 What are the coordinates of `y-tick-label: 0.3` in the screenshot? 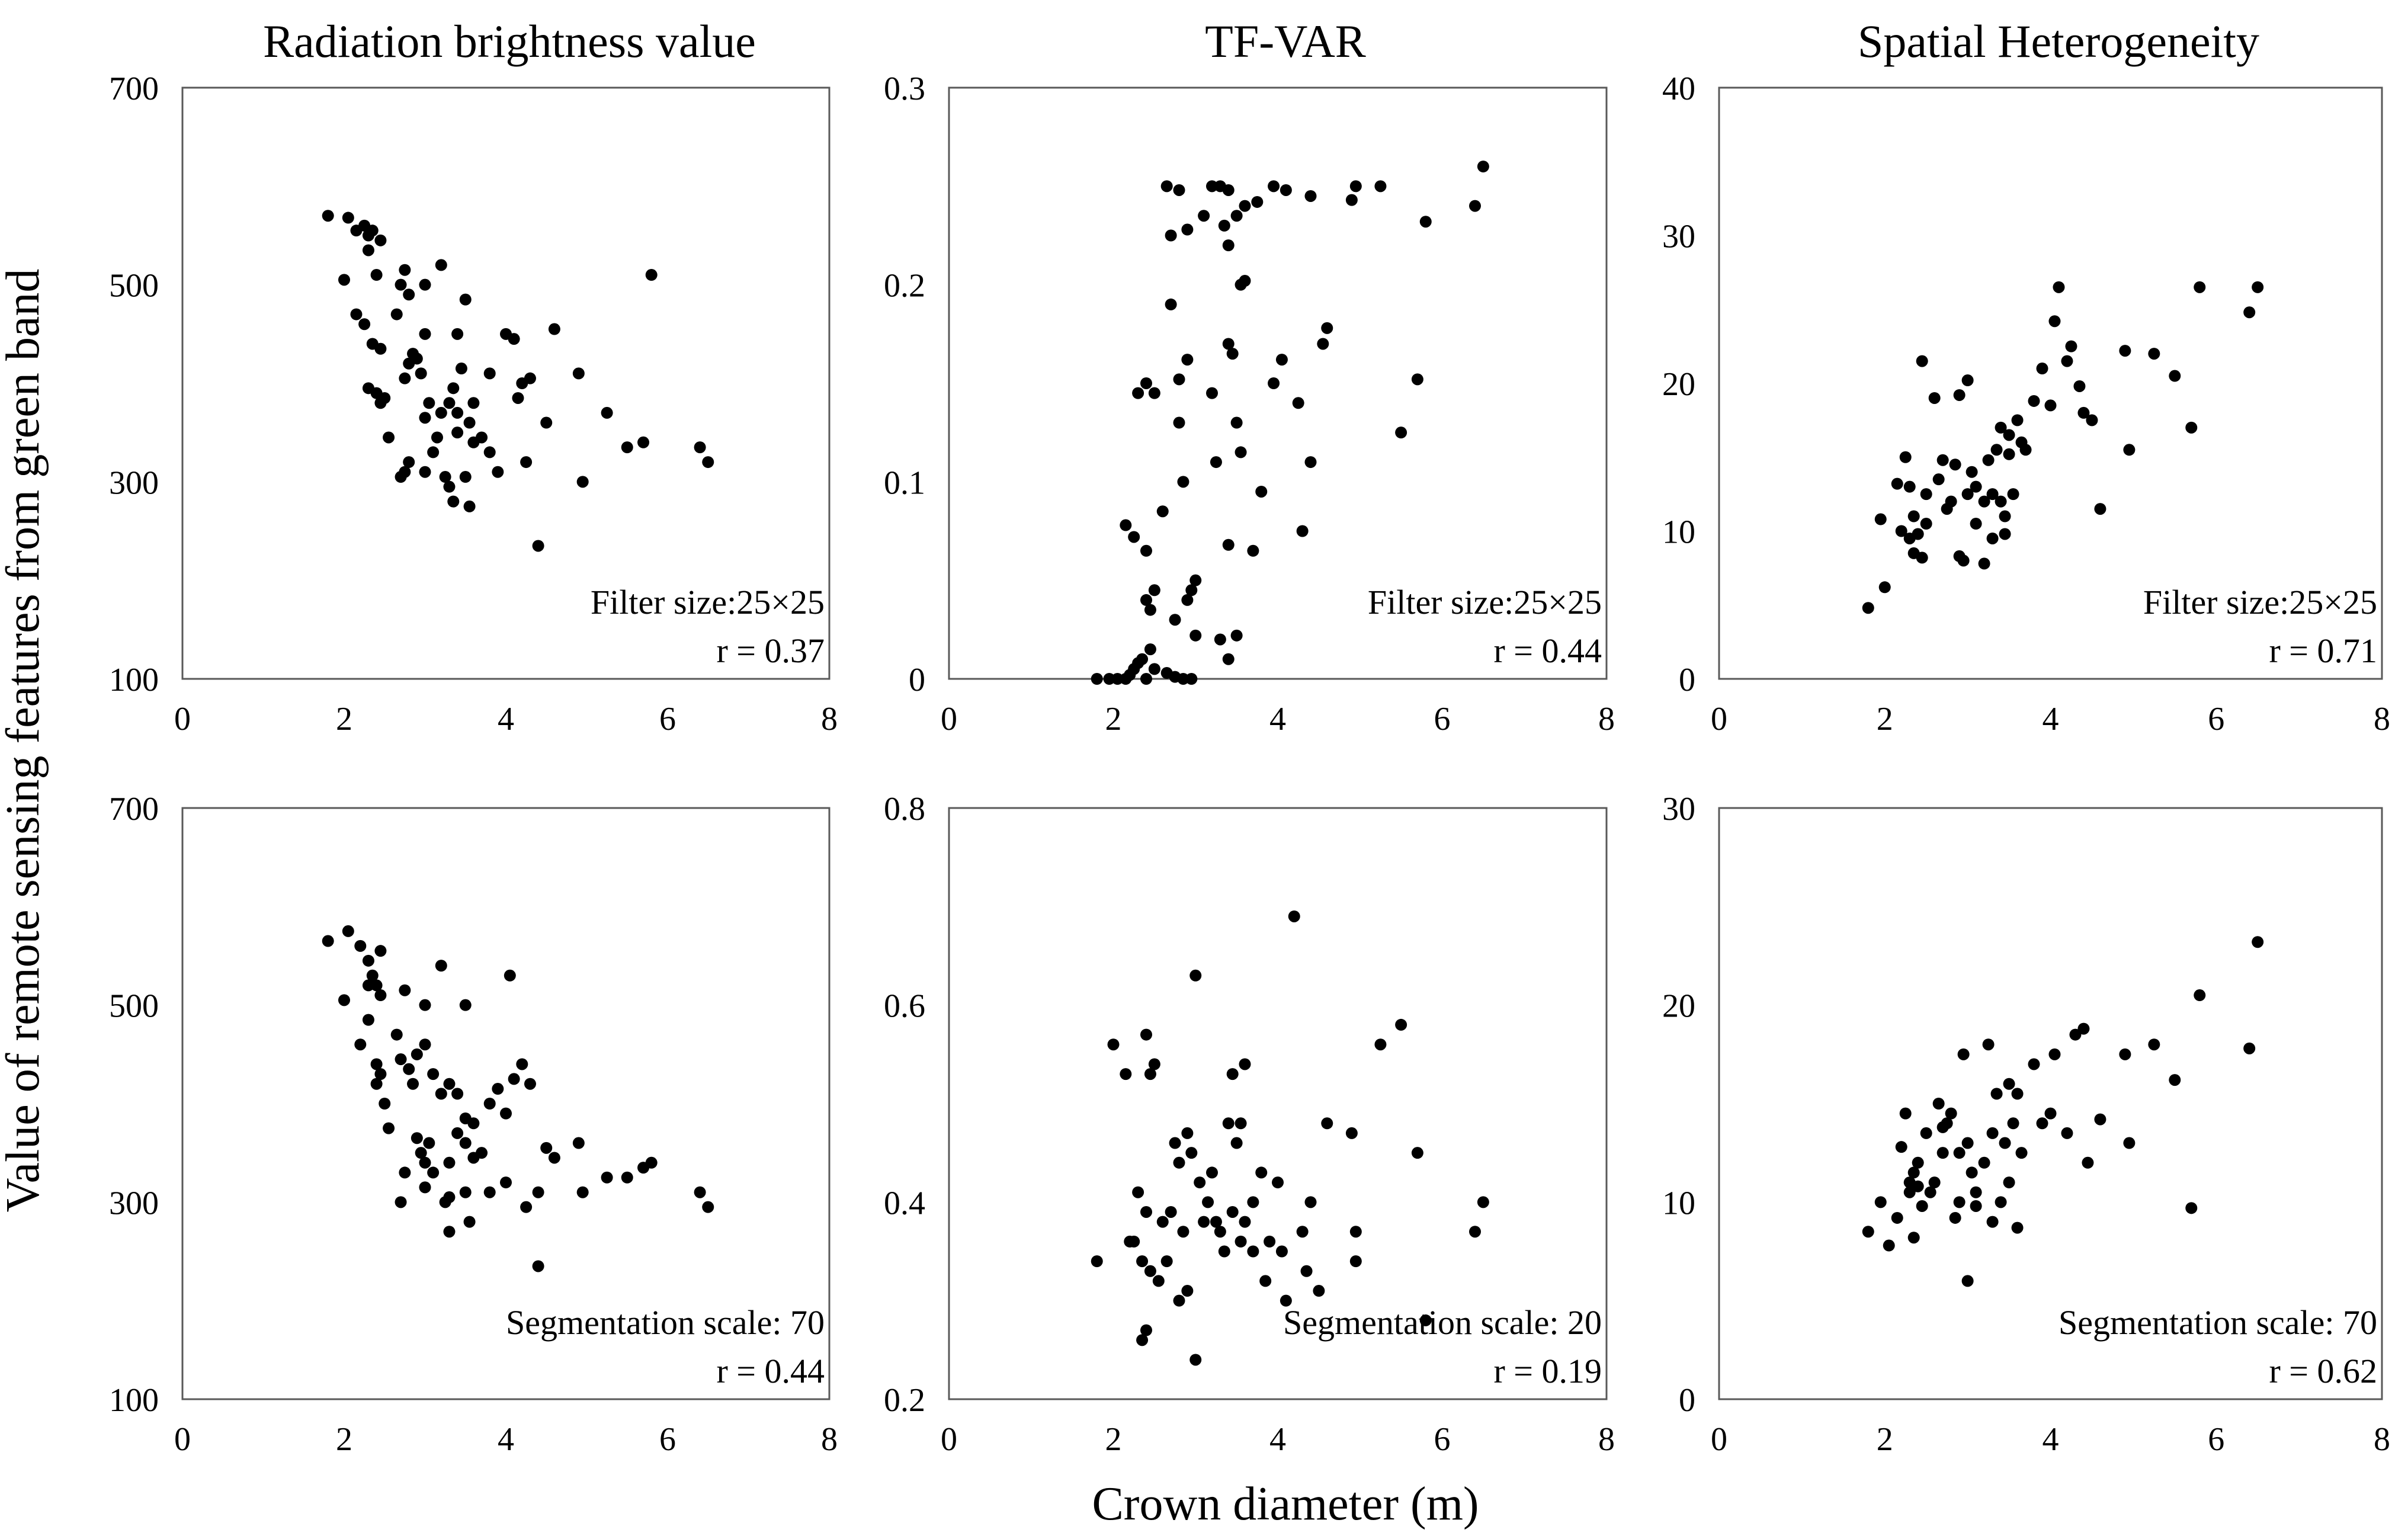 It's located at (904, 89).